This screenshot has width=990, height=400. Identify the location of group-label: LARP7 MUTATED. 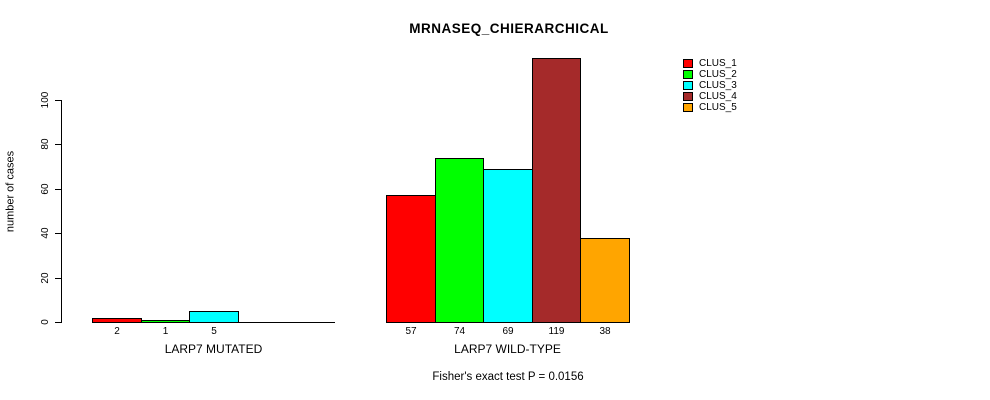
(213, 349).